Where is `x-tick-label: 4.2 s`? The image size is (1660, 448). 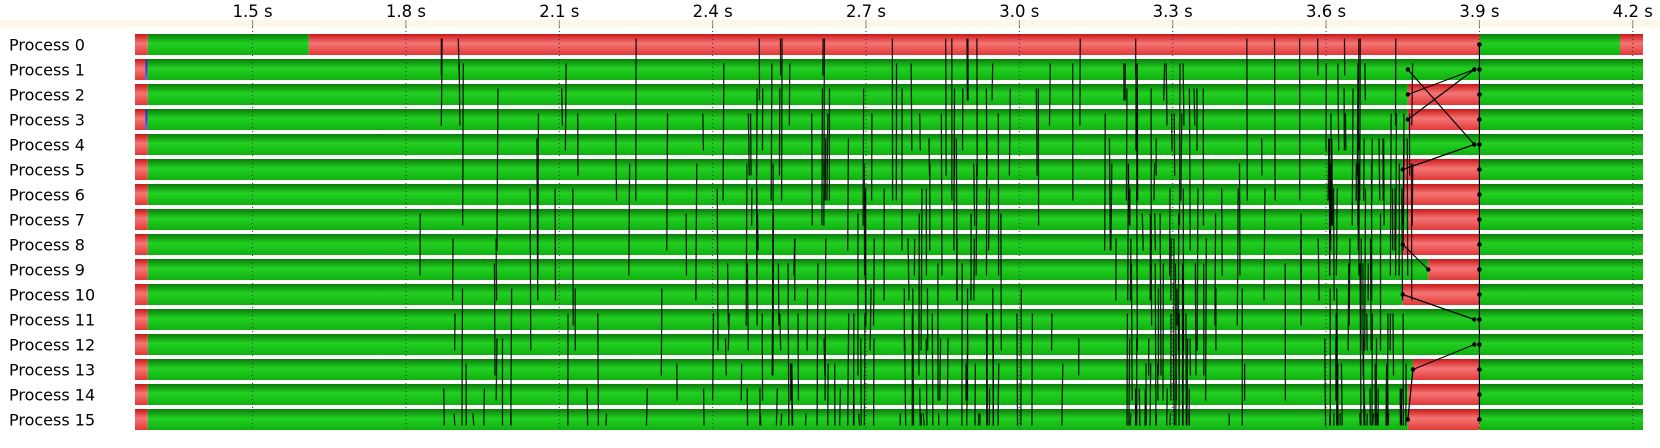 x-tick-label: 4.2 s is located at coordinates (1633, 11).